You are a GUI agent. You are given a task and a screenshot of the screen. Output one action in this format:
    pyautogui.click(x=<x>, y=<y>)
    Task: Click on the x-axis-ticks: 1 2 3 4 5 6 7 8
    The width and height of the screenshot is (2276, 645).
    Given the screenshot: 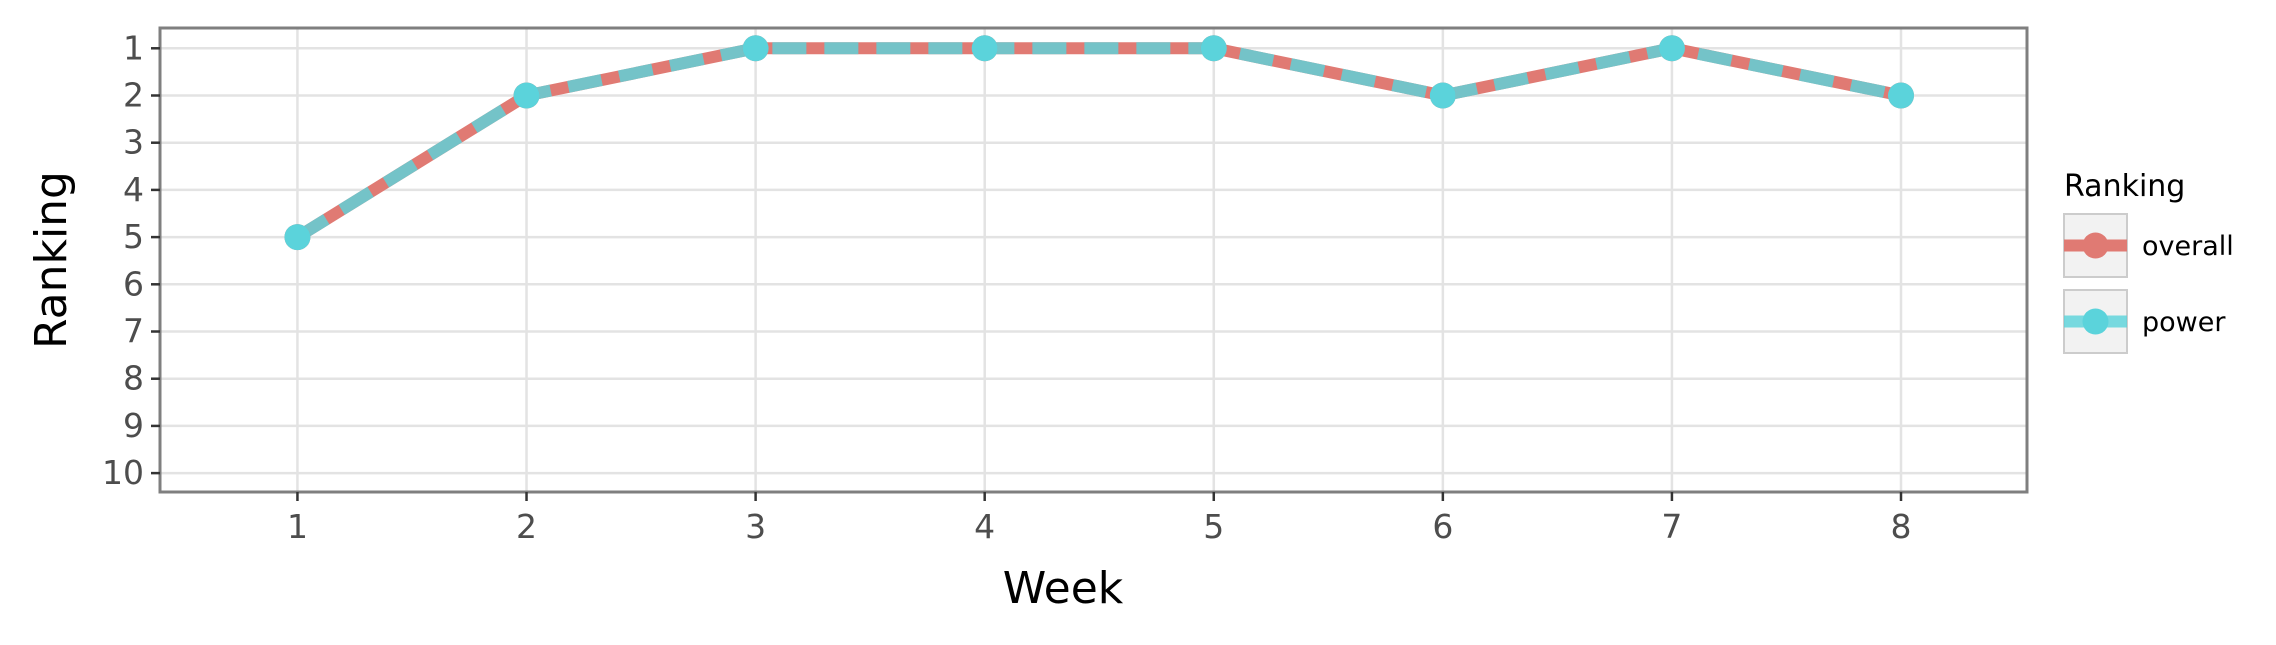 What is the action you would take?
    pyautogui.click(x=1099, y=519)
    